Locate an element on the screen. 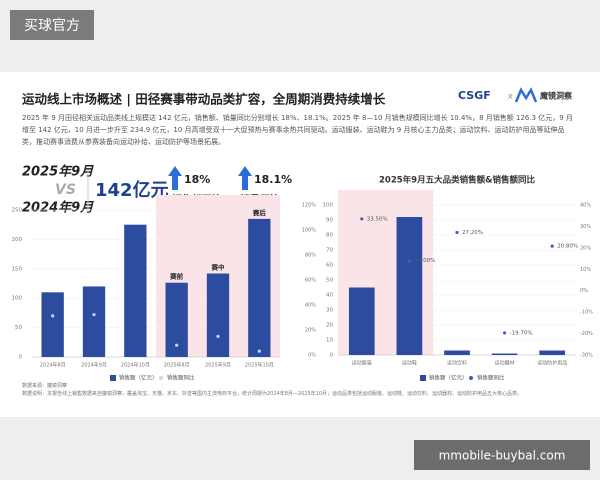  metric-value: 18.1% is located at coordinates (273, 179).